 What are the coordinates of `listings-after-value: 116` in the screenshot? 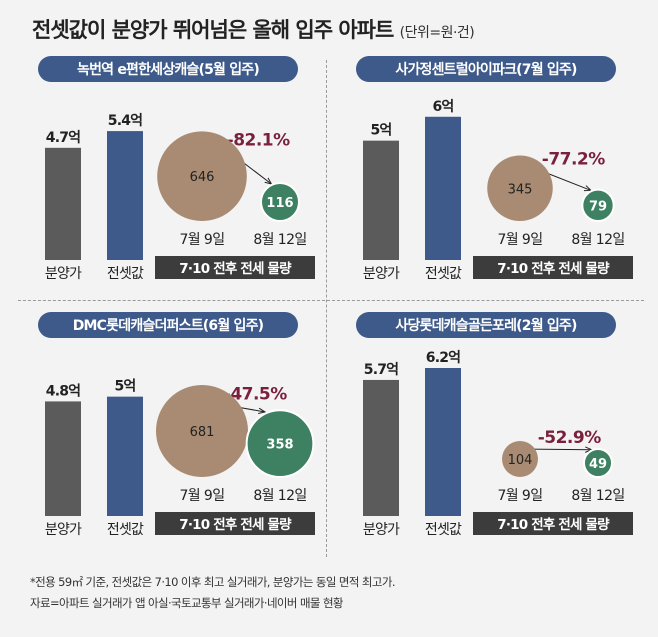 It's located at (279, 203).